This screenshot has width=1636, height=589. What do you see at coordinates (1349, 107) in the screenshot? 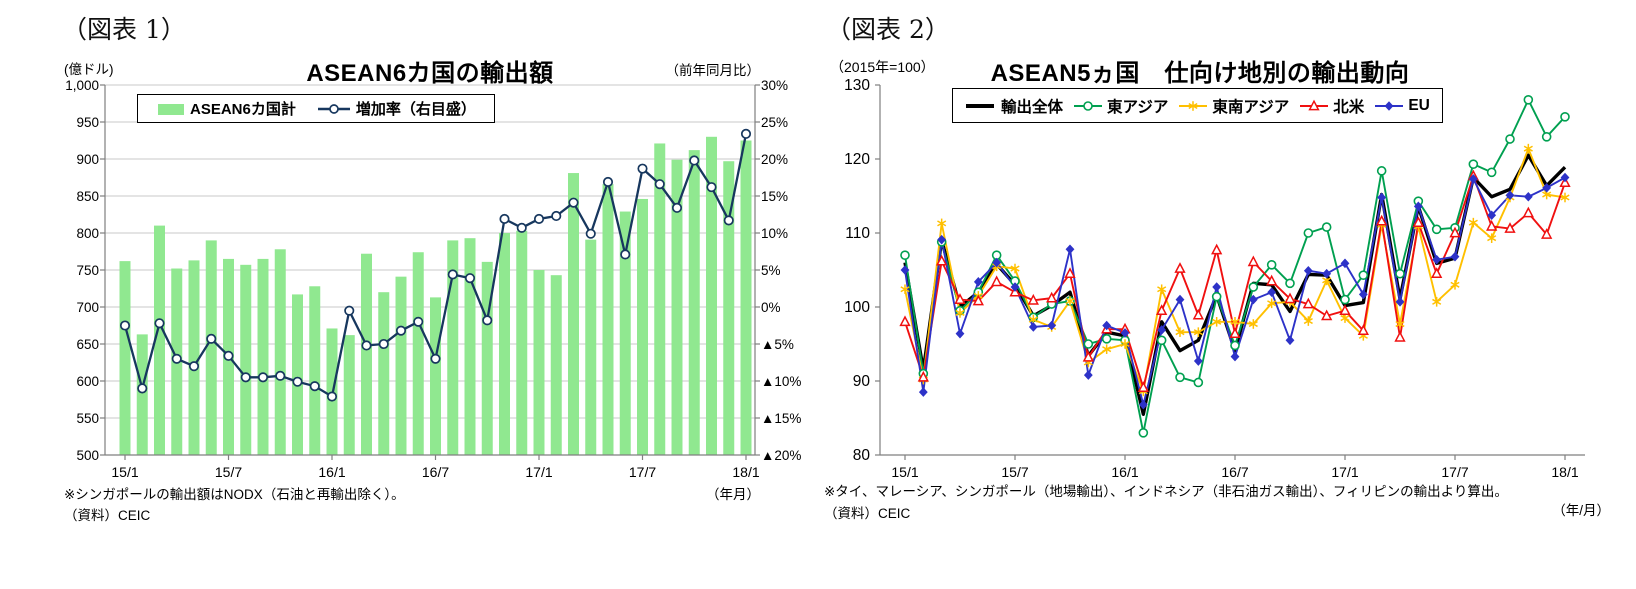
I see `legend-label: 北米` at bounding box center [1349, 107].